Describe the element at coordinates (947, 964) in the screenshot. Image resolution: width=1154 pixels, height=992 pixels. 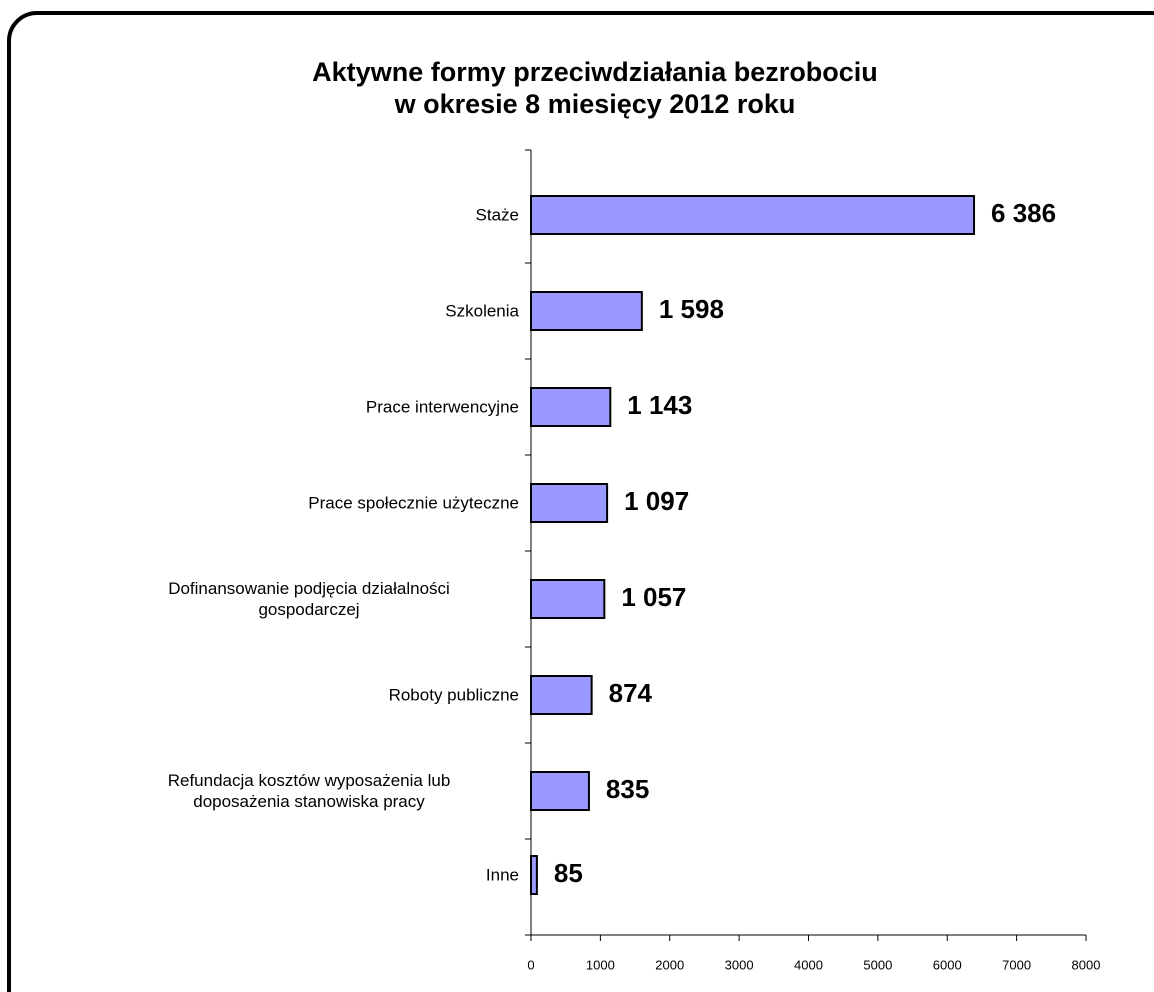
I see `x-tick-label: 6000` at that location.